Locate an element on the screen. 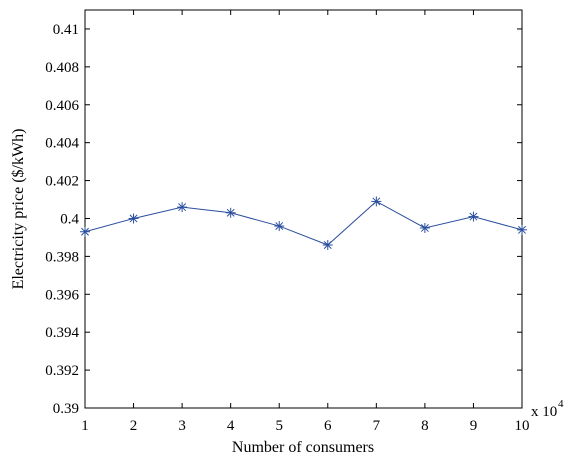 Image resolution: width=571 pixels, height=460 pixels. x-tick-label: 5 is located at coordinates (279, 426).